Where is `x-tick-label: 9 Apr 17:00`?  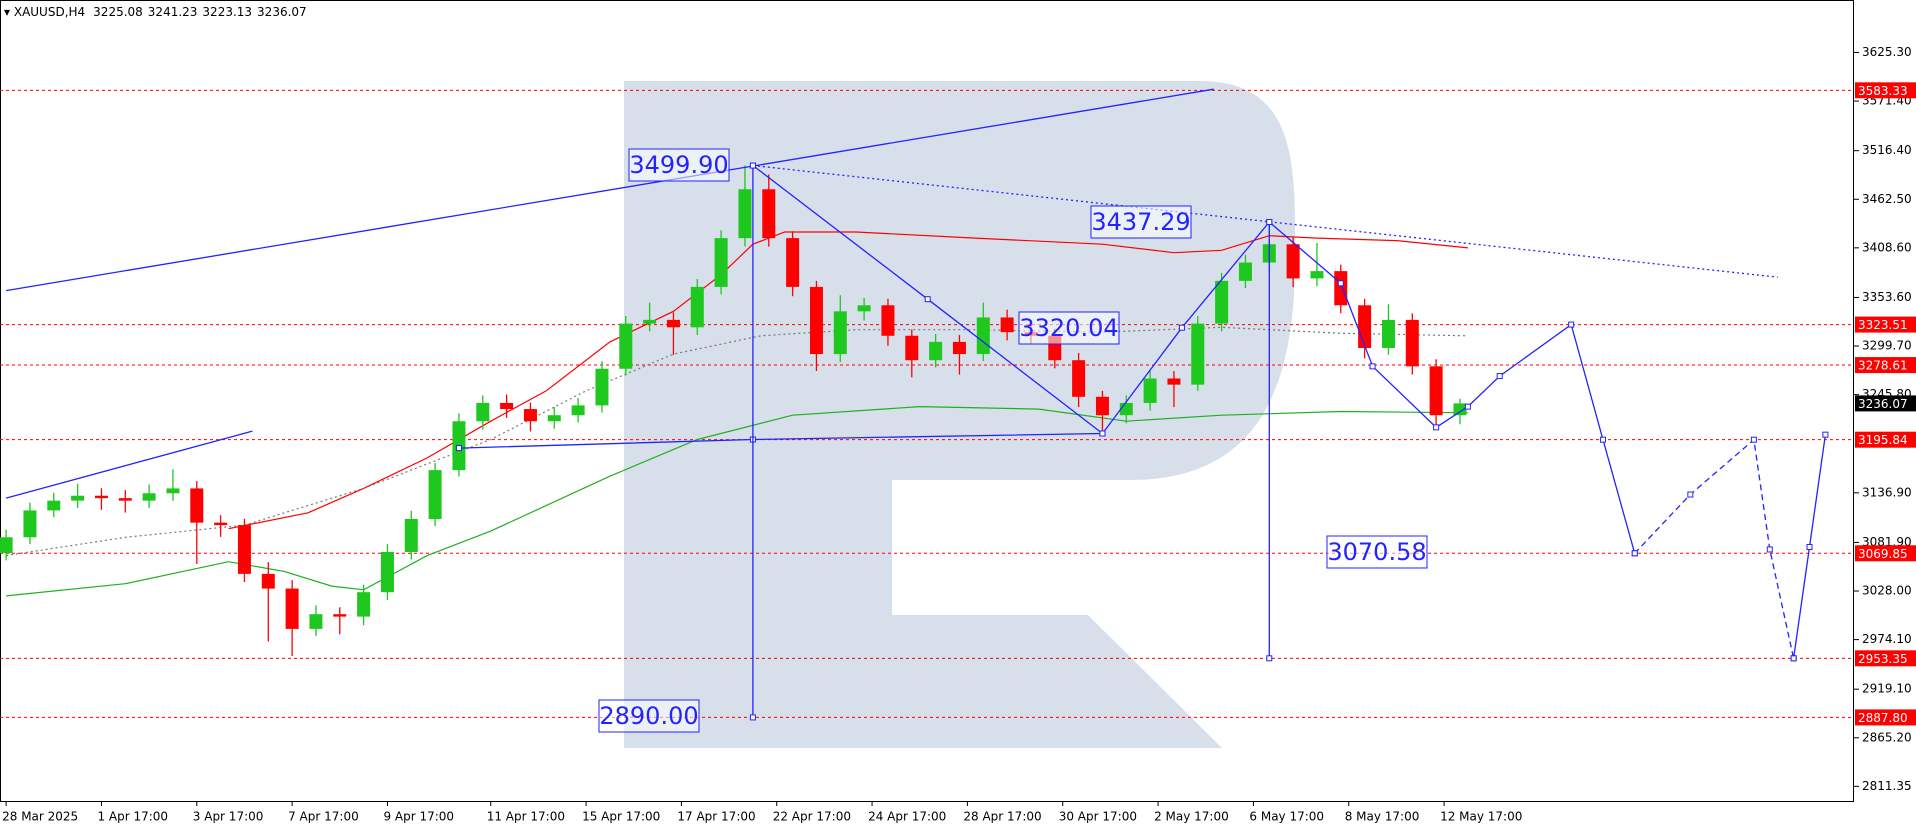 x-tick-label: 9 Apr 17:00 is located at coordinates (418, 817).